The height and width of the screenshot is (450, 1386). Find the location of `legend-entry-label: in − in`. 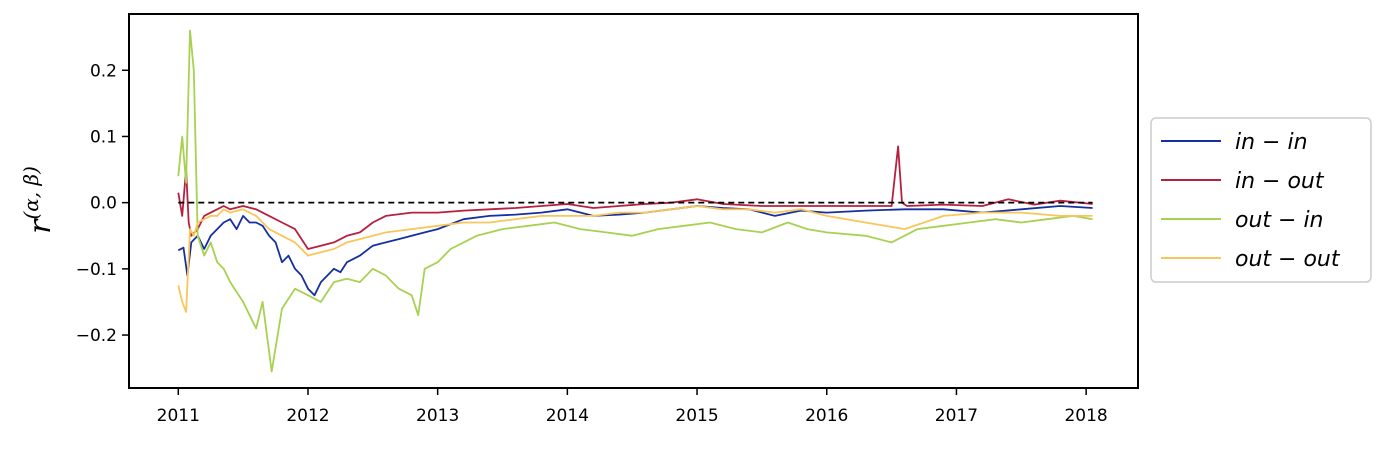

legend-entry-label: in − in is located at coordinates (1271, 142).